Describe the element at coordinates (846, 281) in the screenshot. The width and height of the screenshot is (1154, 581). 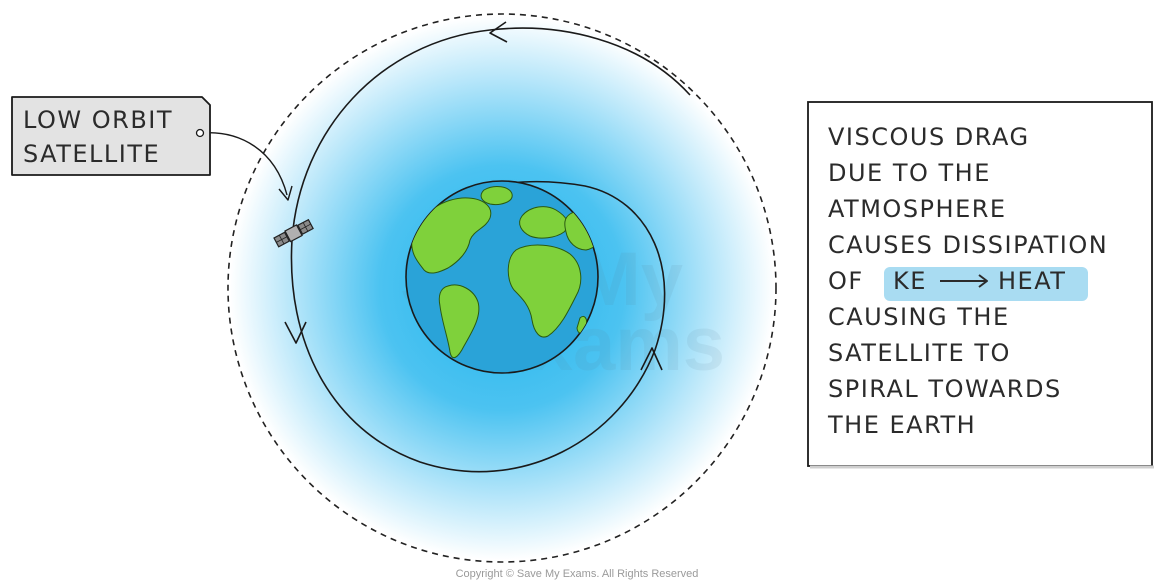
I see `explanation-highlight-prefix: OF` at that location.